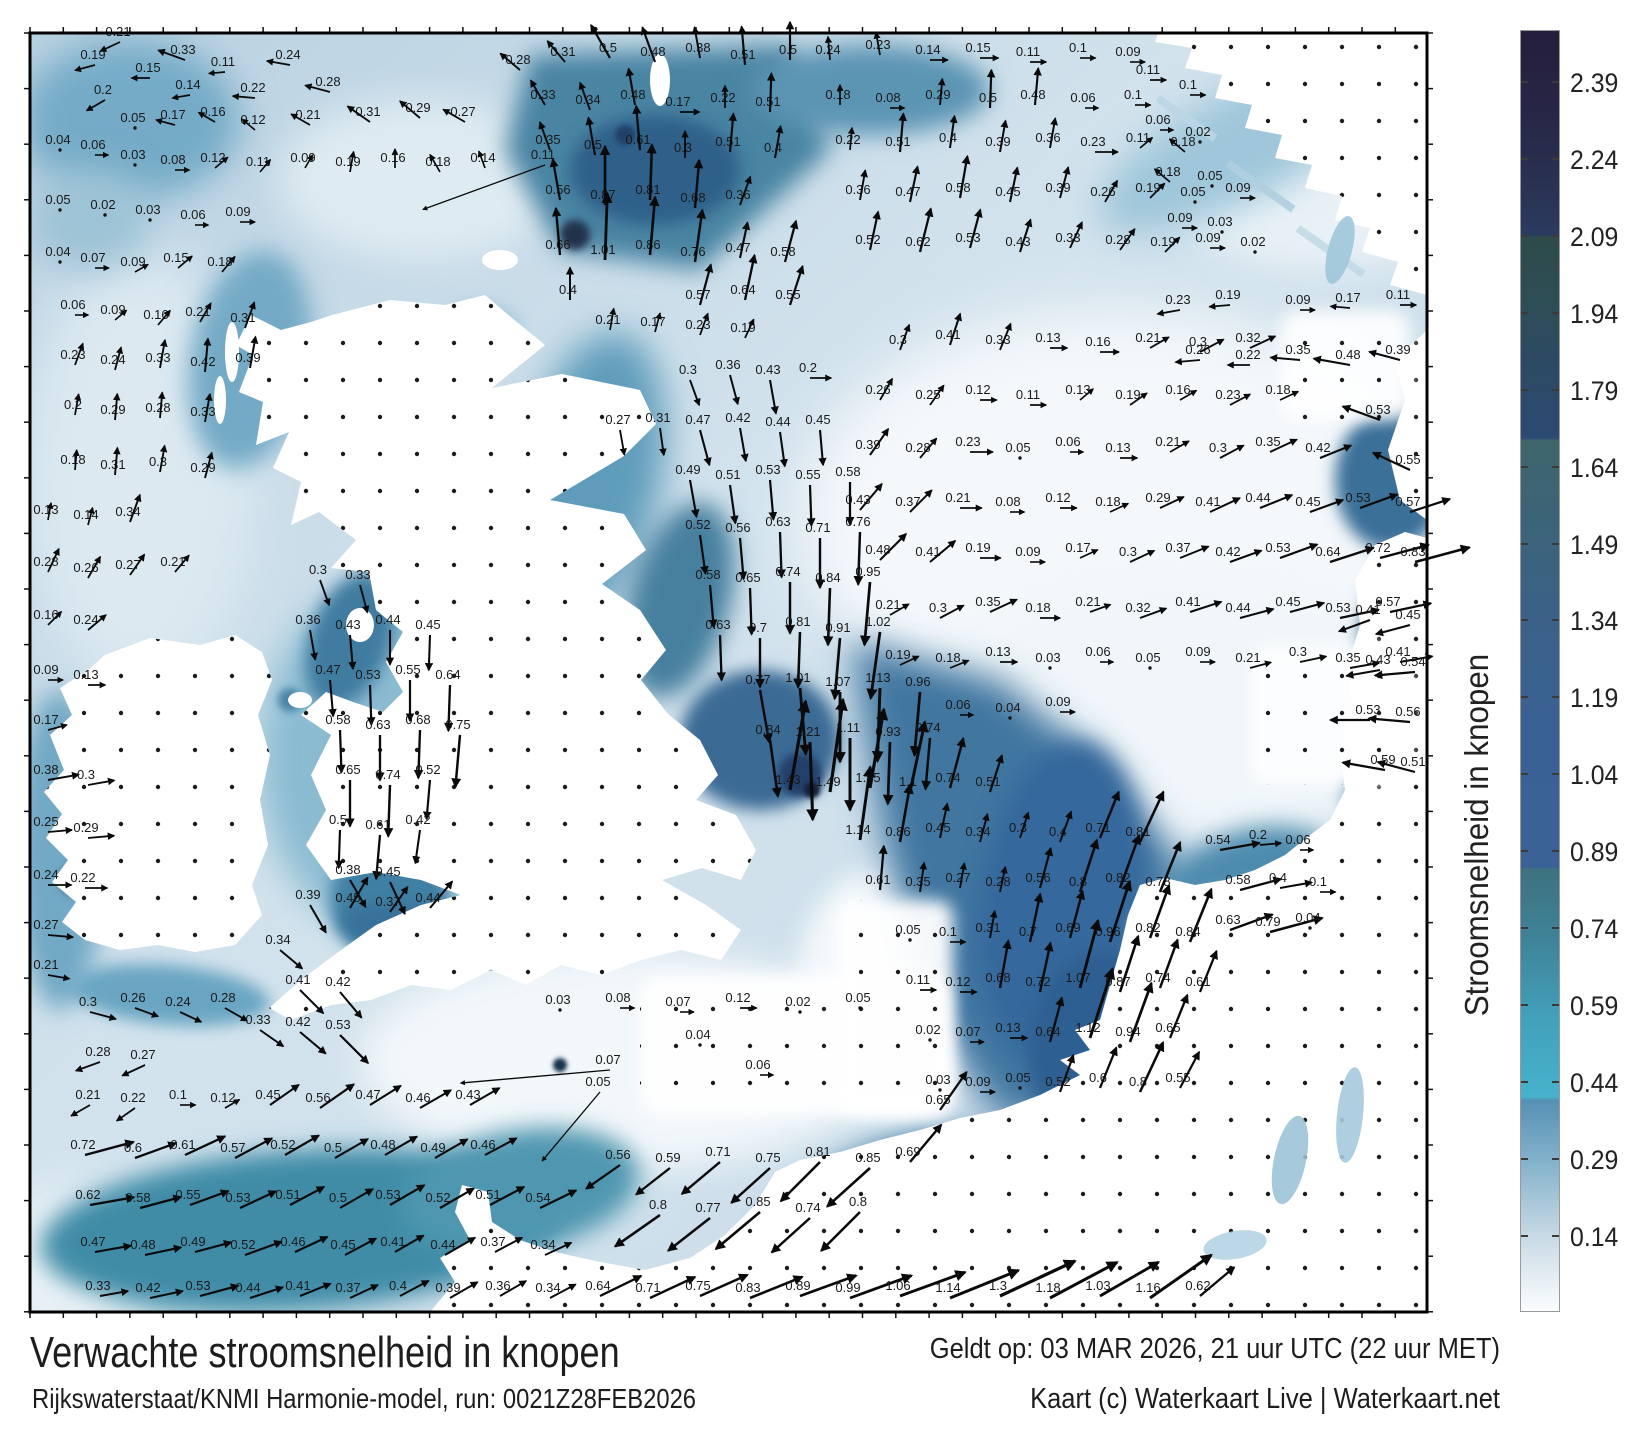 The image size is (1650, 1450). I want to click on current-value-label: 1.3, so click(998, 1285).